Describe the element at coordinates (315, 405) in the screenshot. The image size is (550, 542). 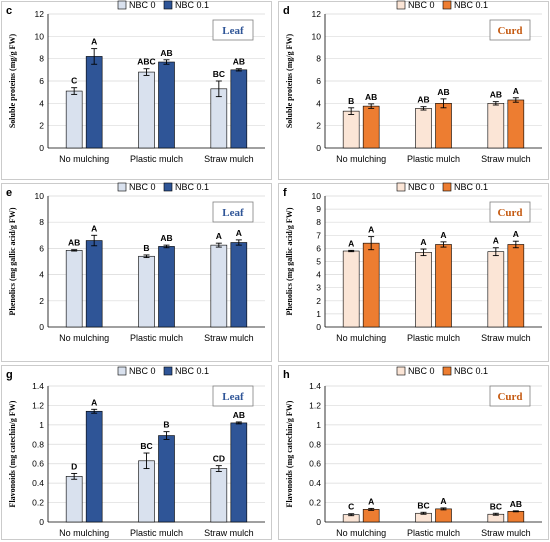
I see `y-tick-label: 1.2` at that location.